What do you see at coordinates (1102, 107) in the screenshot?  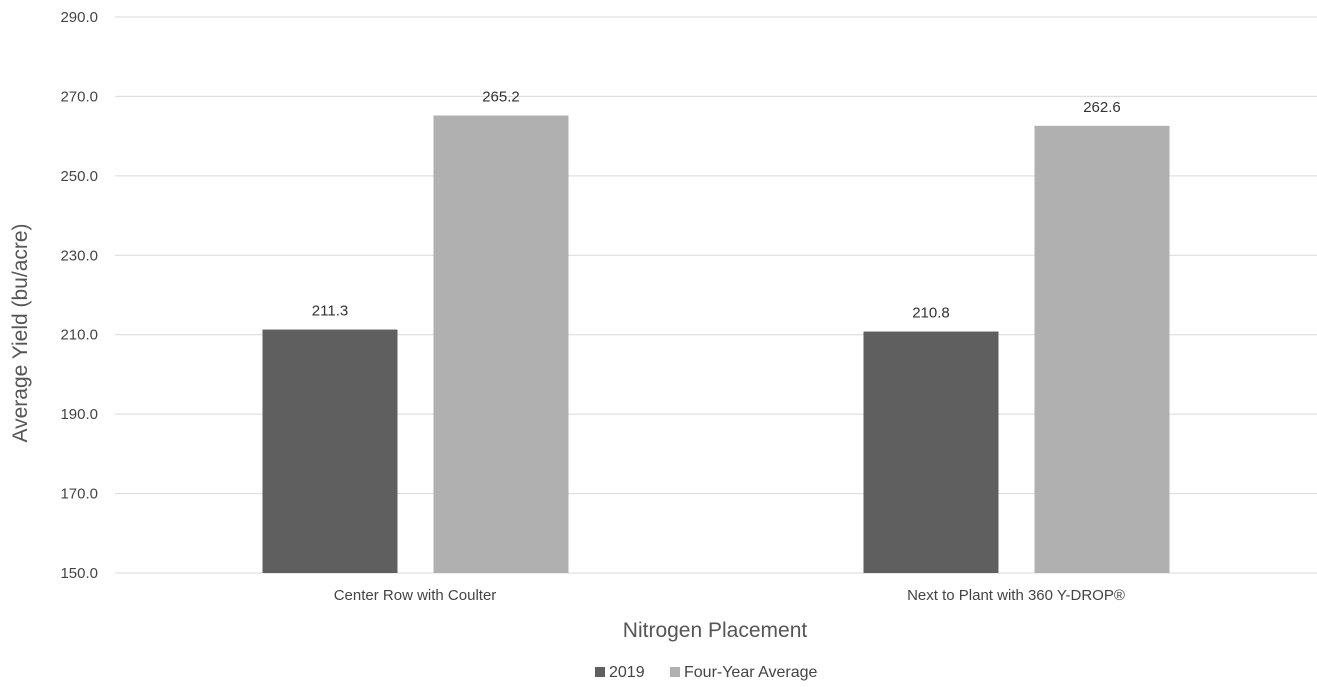 I see `data-label: 262.6` at bounding box center [1102, 107].